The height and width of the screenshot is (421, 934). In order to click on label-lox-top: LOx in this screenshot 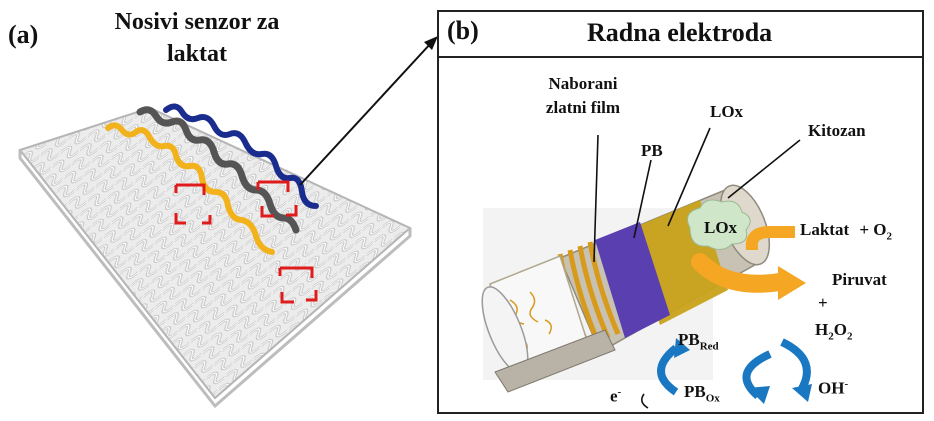, I will do `click(727, 111)`.